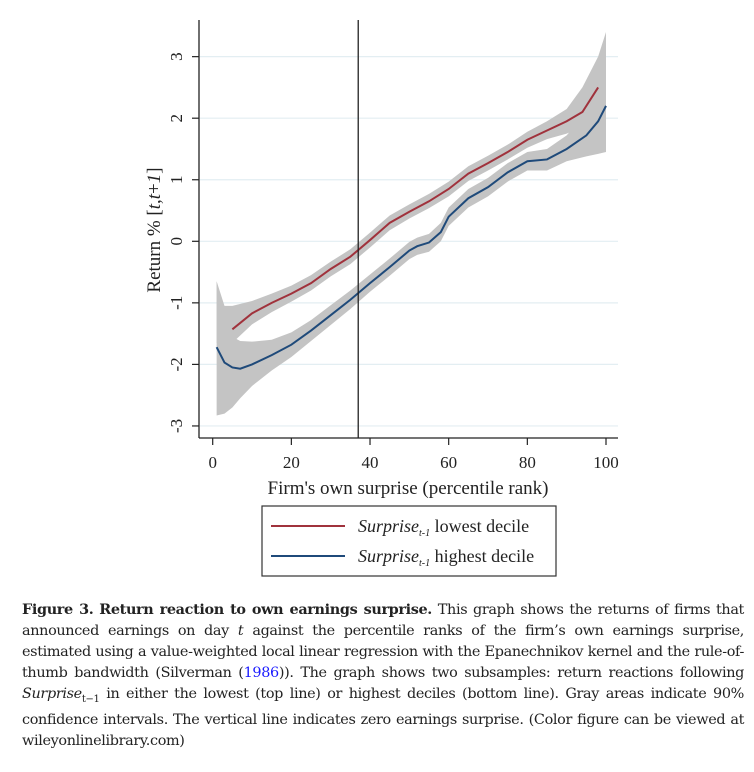  I want to click on y-tick-label: -2, so click(176, 364).